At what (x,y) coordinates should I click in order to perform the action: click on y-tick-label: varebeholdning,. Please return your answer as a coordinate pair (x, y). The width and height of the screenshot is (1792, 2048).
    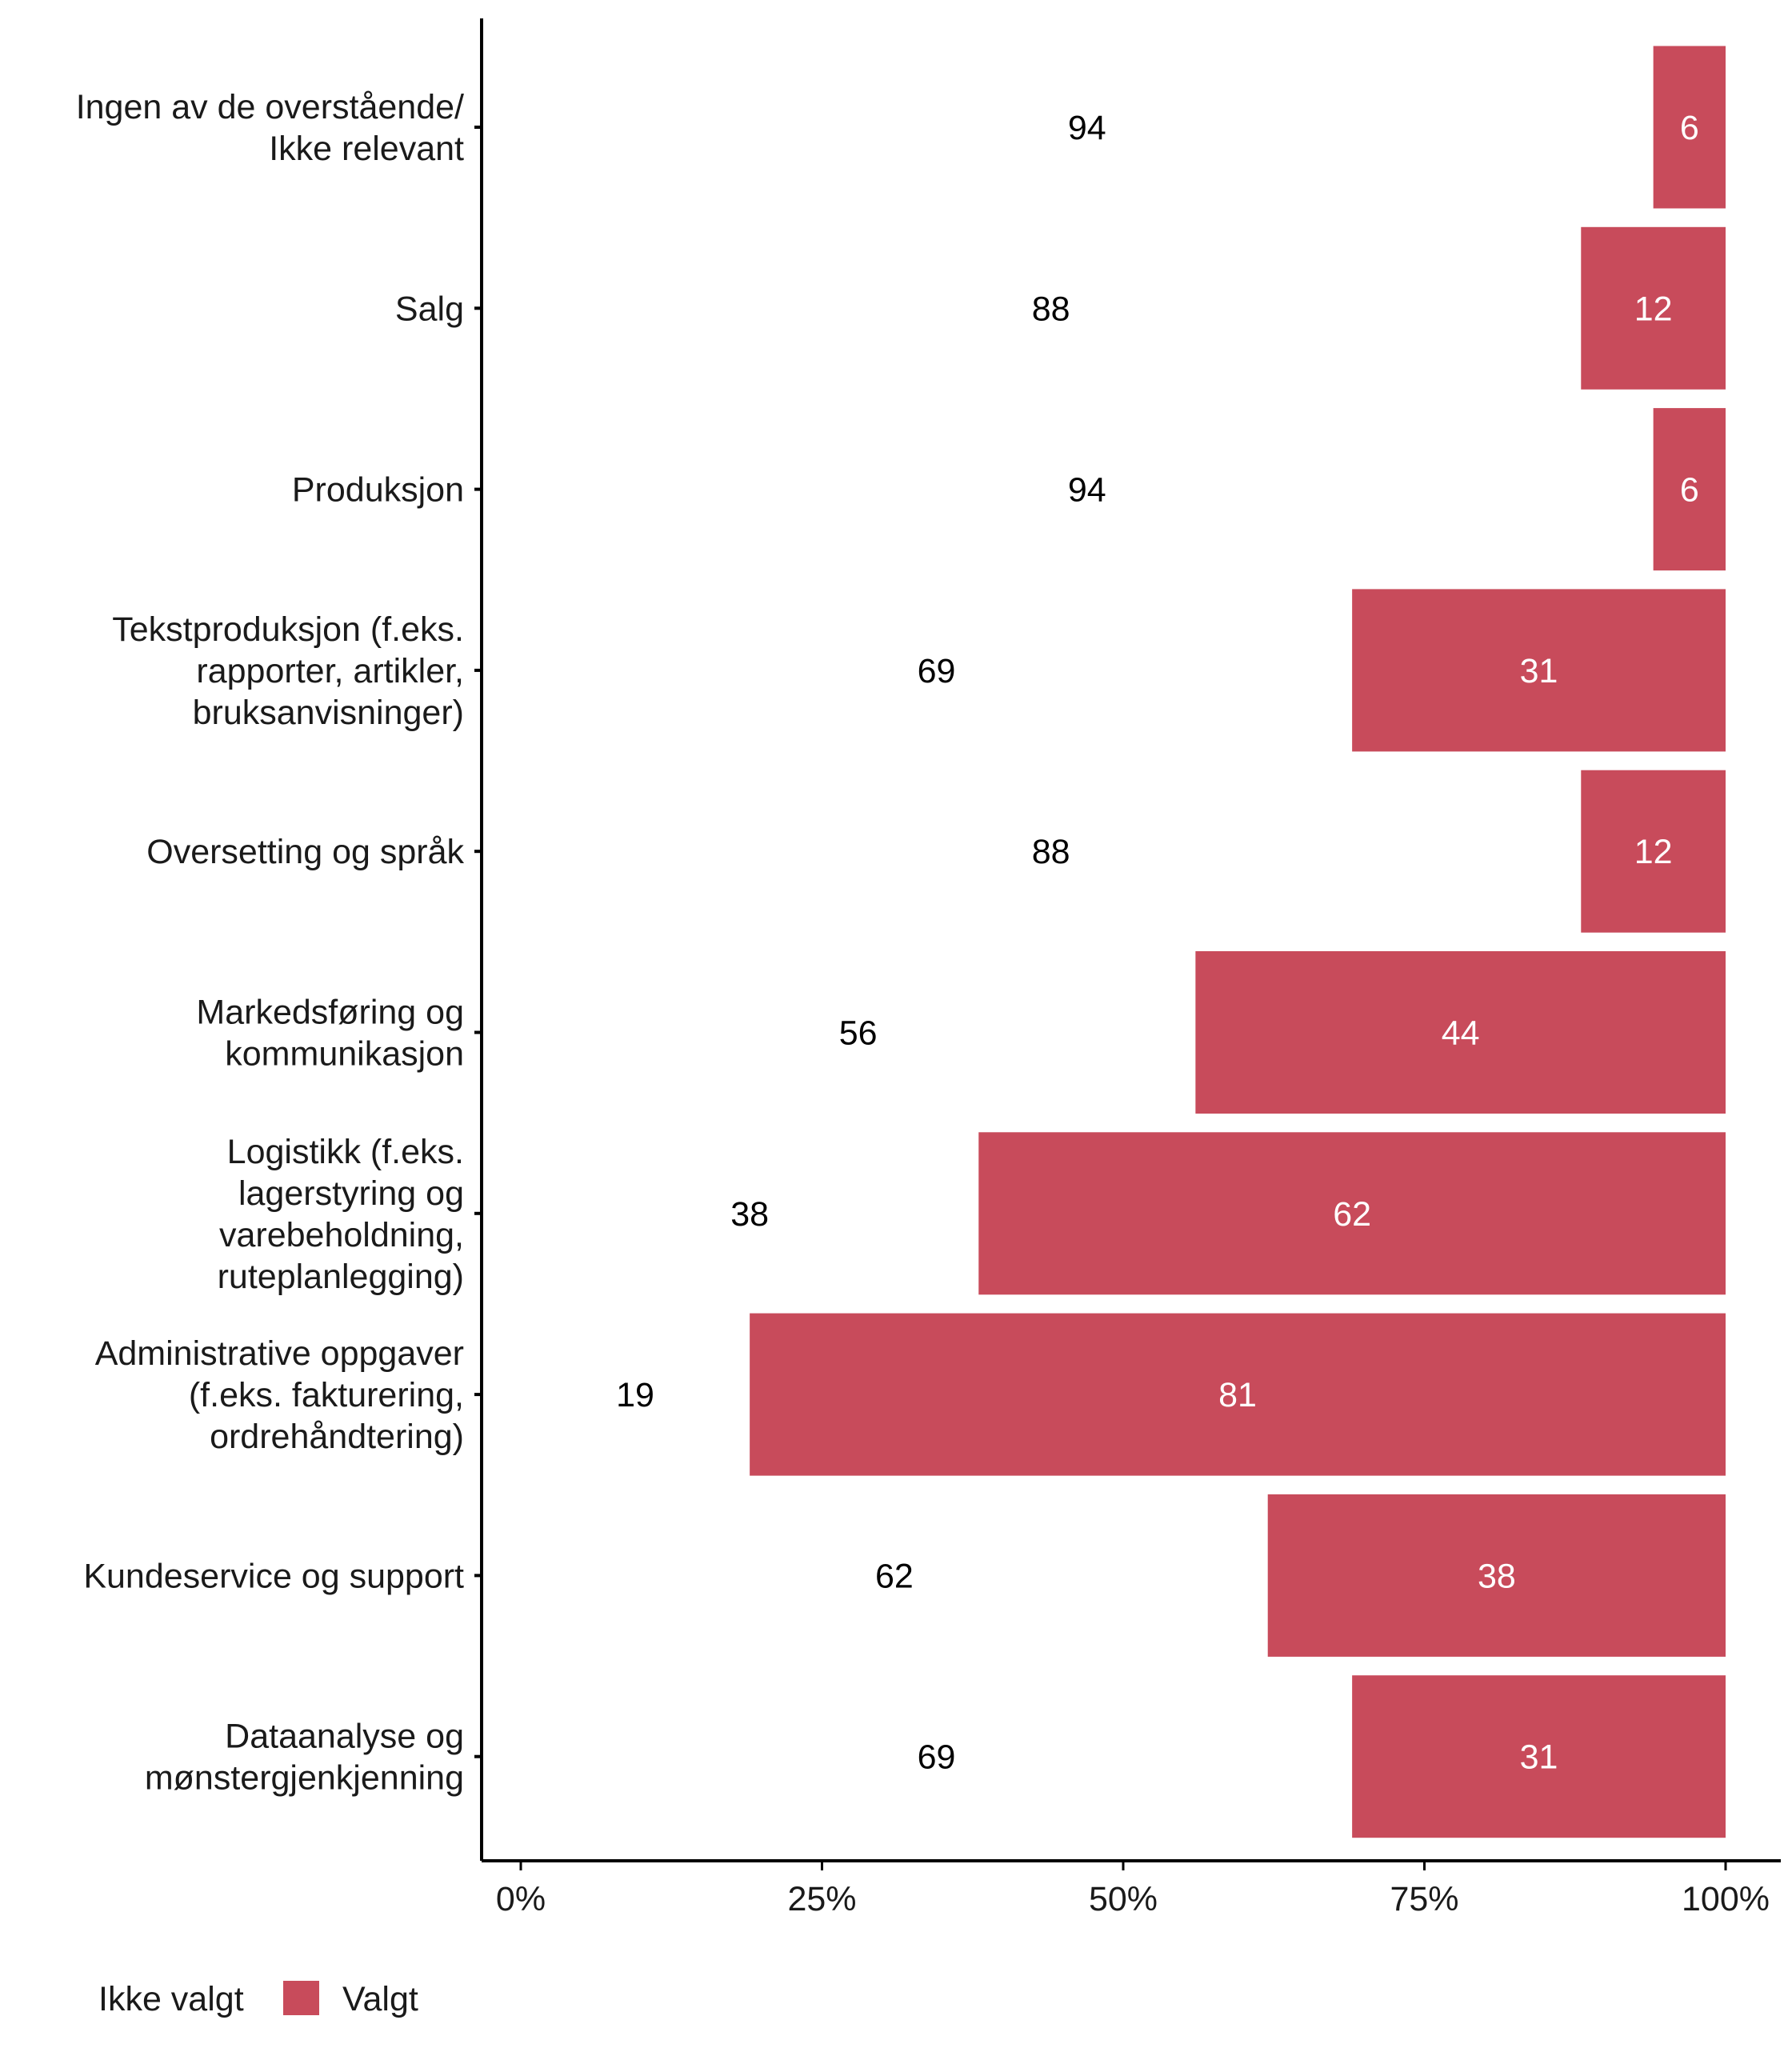
    Looking at the image, I should click on (341, 1235).